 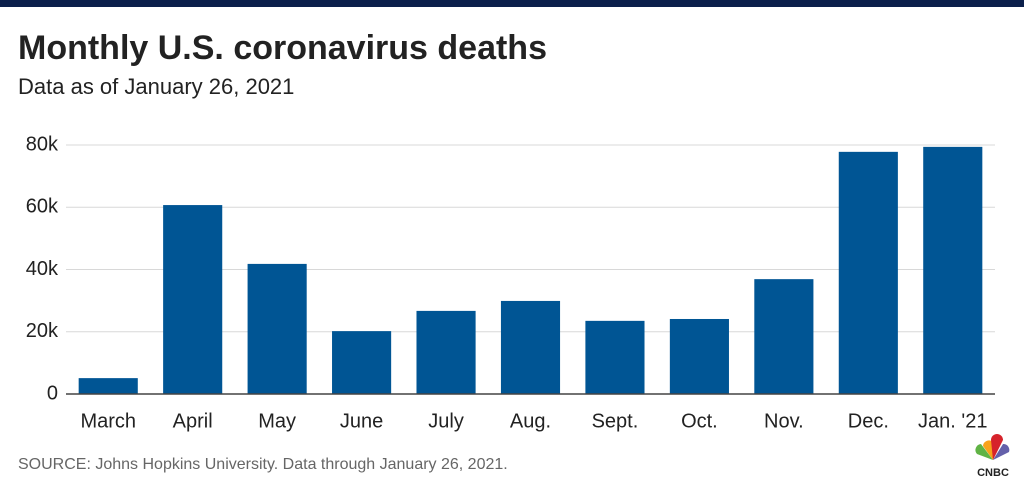 I want to click on x-tick-label: Sept., so click(x=615, y=421).